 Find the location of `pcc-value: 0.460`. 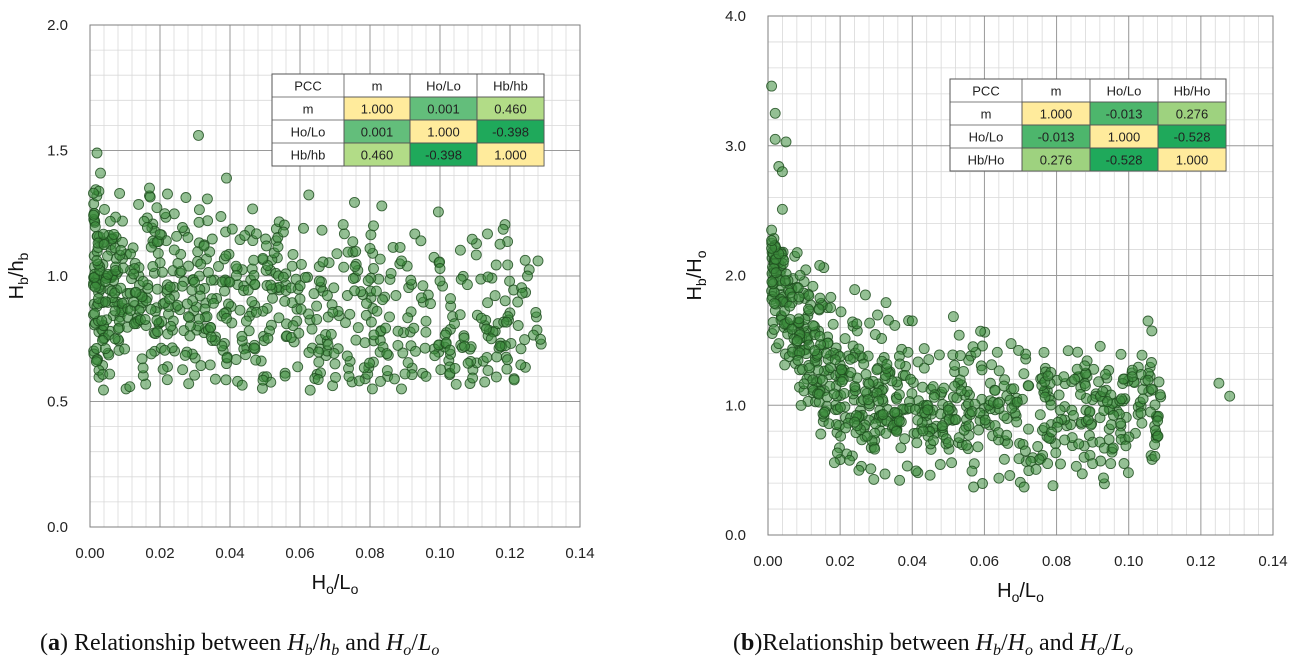

pcc-value: 0.460 is located at coordinates (377, 155).